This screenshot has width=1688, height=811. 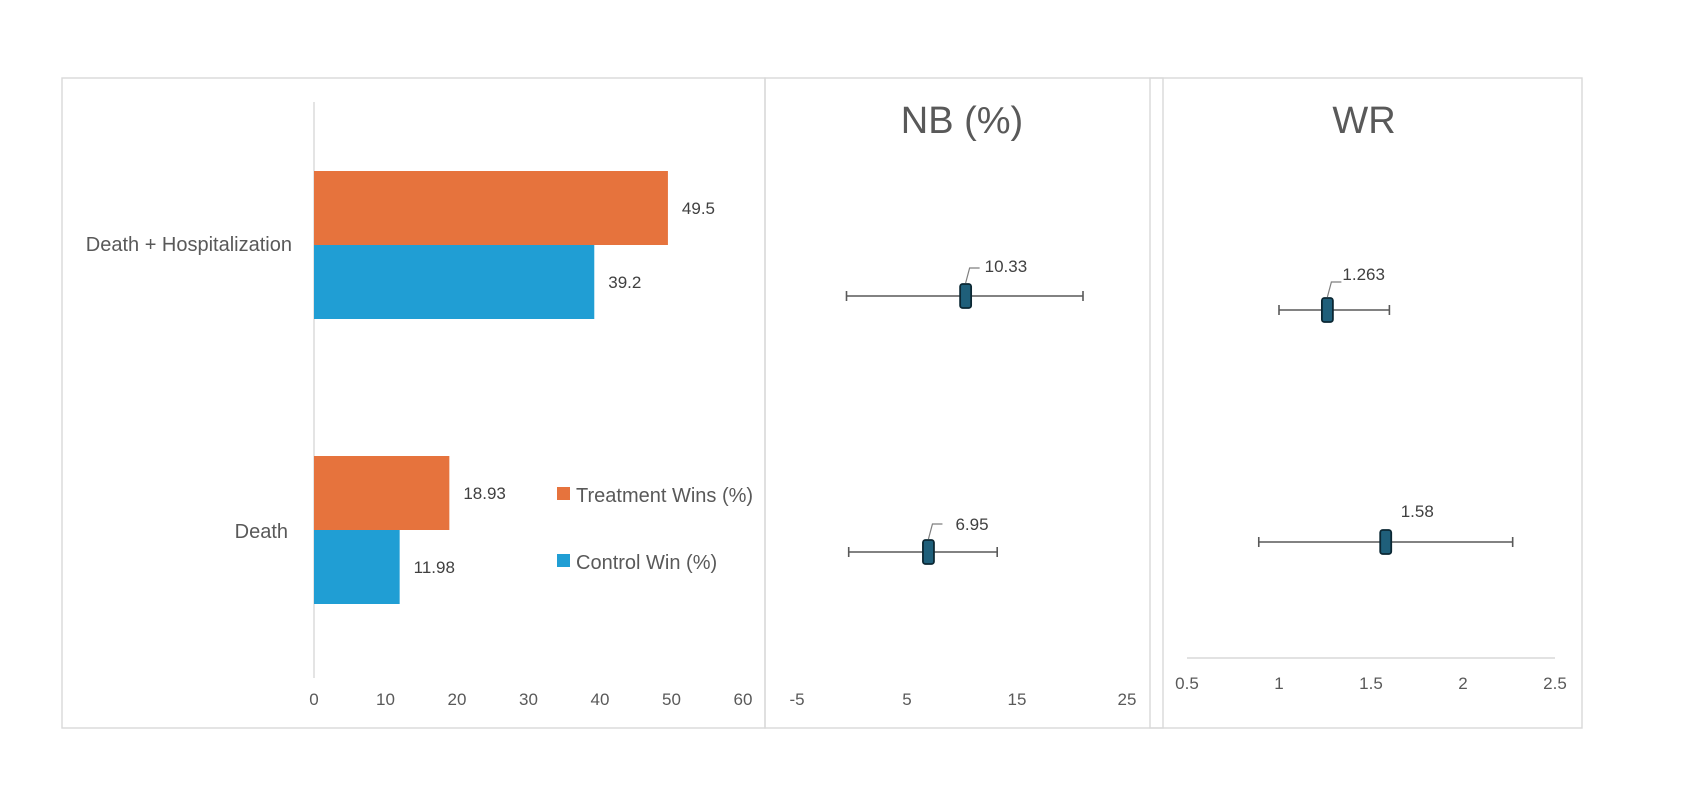 What do you see at coordinates (563, 493) in the screenshot?
I see `legend-swatch-treatment` at bounding box center [563, 493].